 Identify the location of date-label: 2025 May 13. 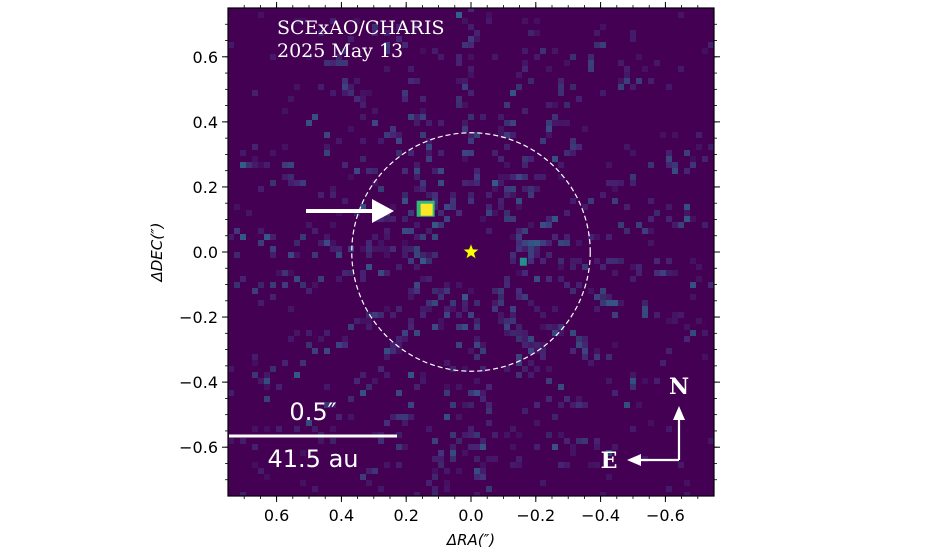
(340, 51).